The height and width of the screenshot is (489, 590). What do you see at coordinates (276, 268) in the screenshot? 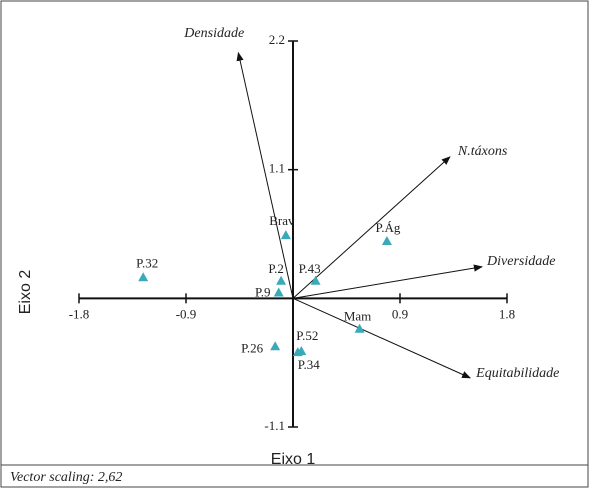
I see `point-label: P.2` at bounding box center [276, 268].